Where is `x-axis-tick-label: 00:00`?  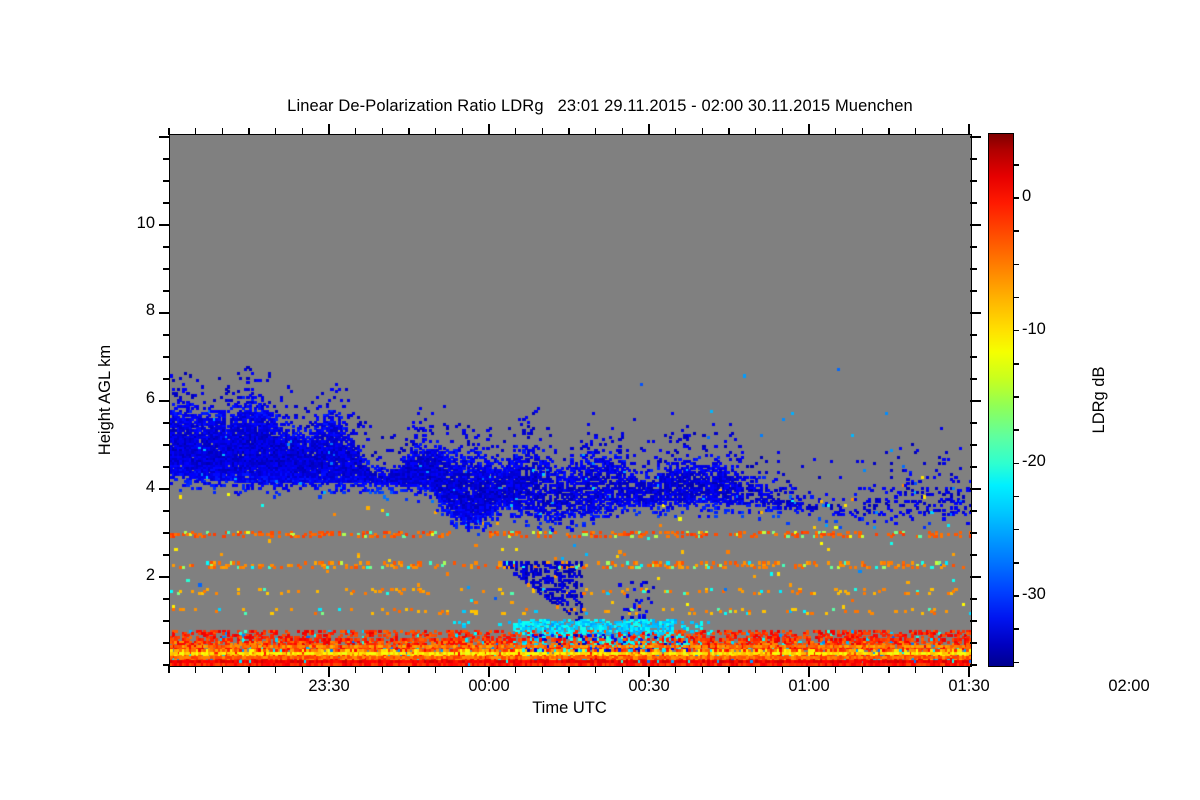 x-axis-tick-label: 00:00 is located at coordinates (489, 686).